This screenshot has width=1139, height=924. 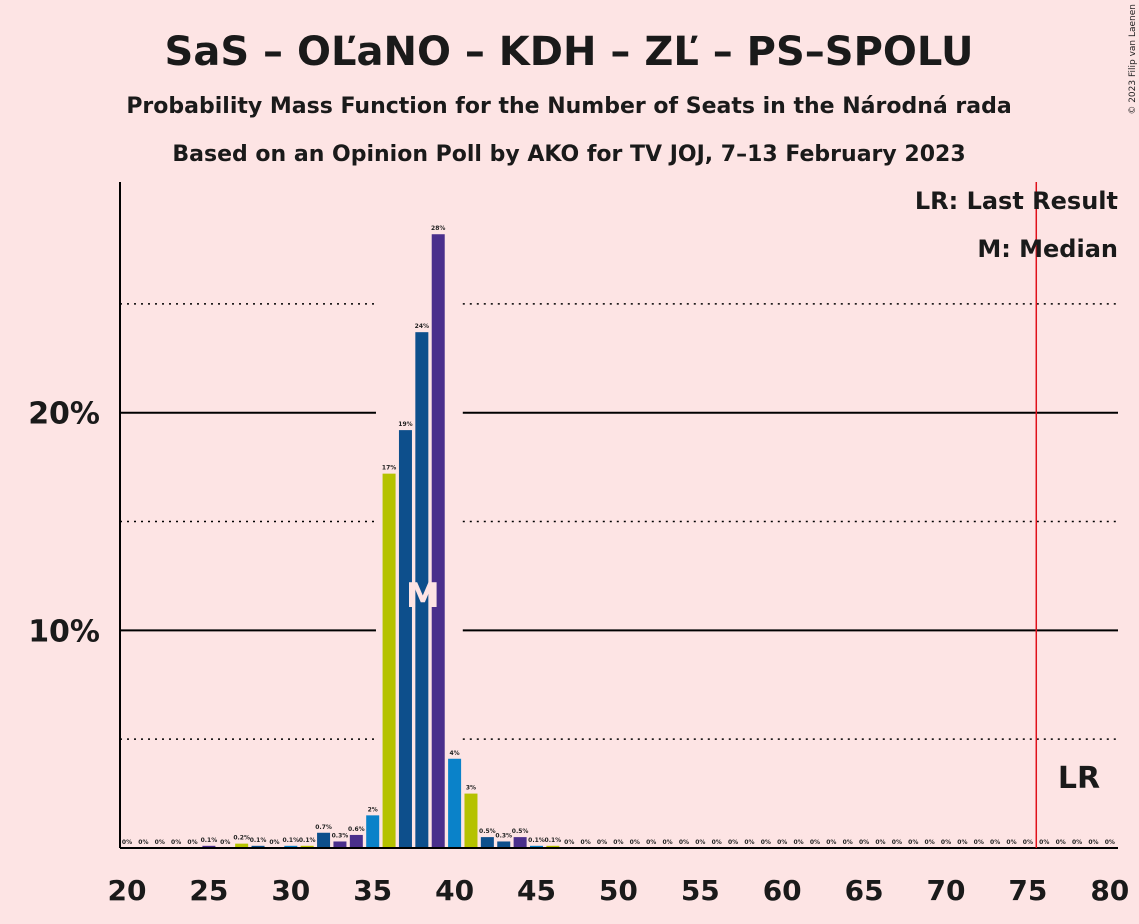 I want to click on y-tick-label-20: 20%, so click(x=64, y=414).